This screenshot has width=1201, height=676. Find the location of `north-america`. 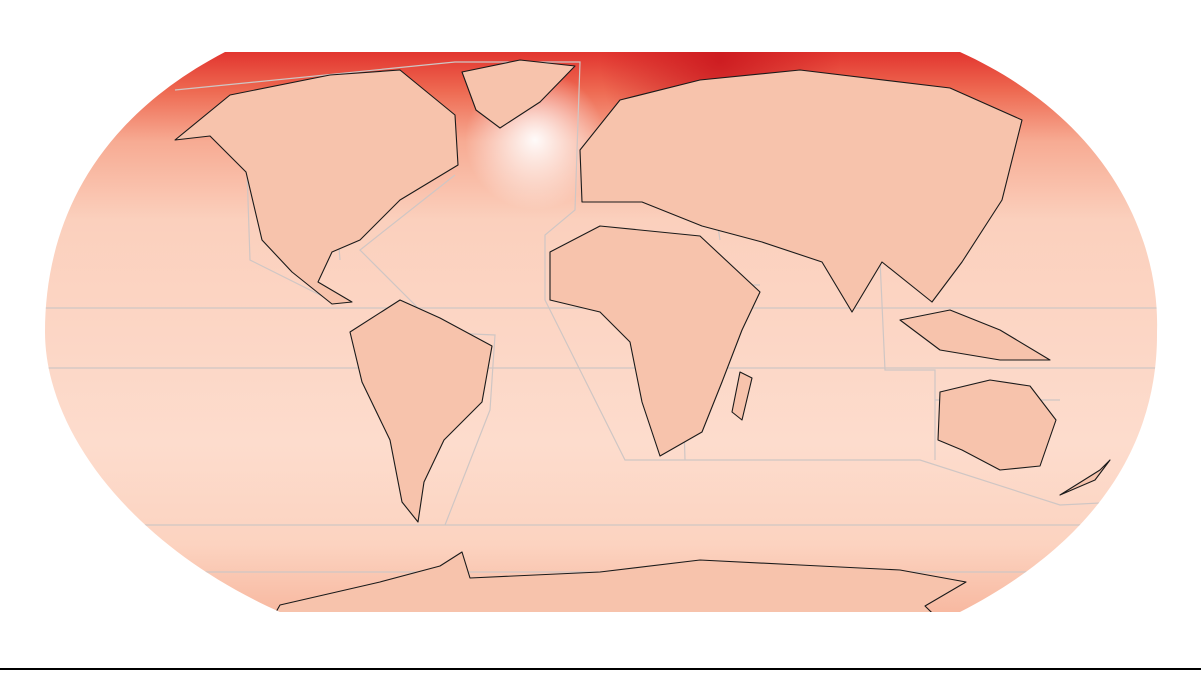

north-america is located at coordinates (316, 187).